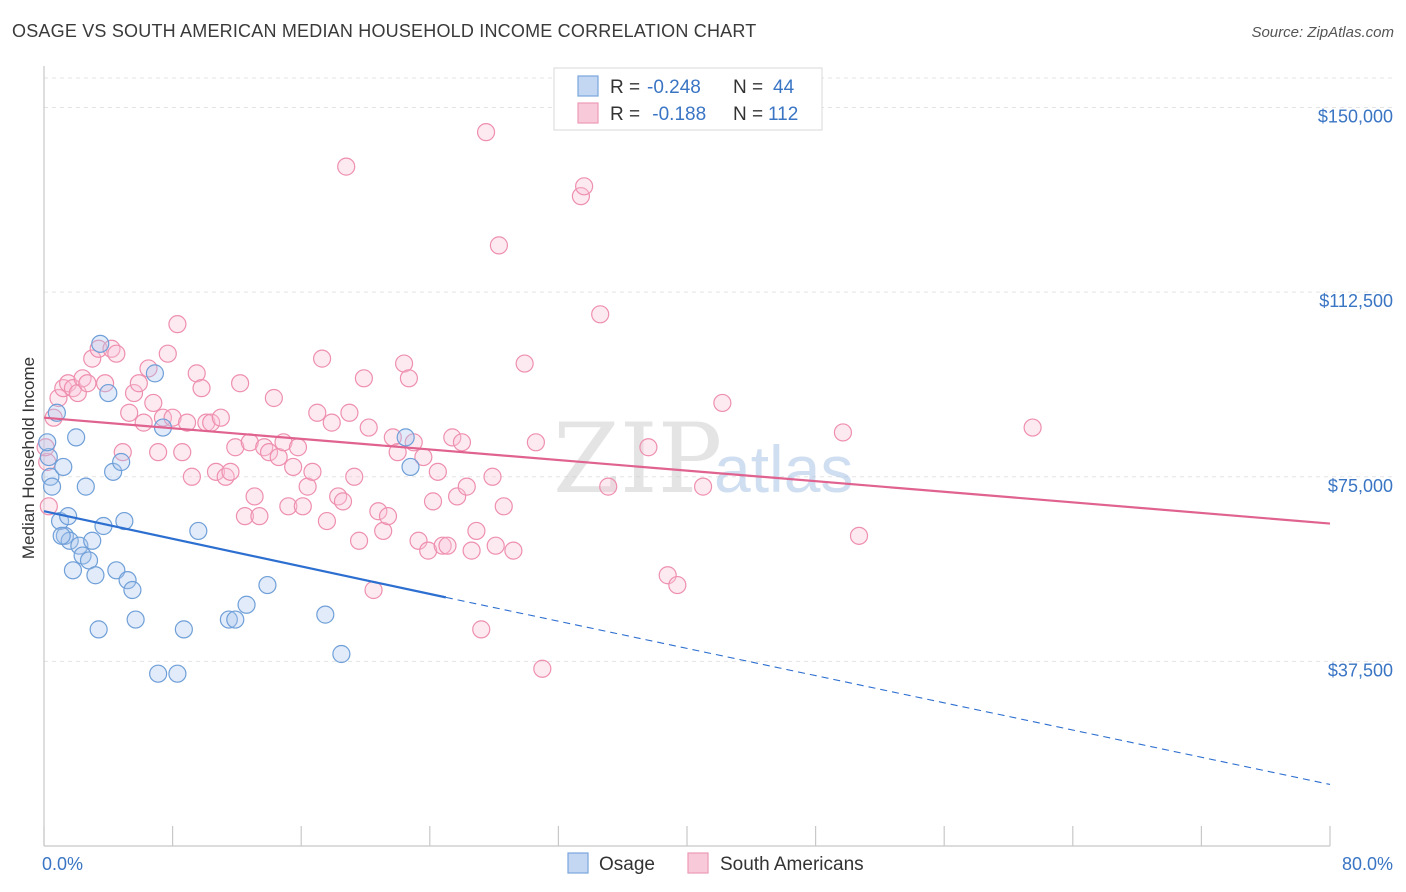 The width and height of the screenshot is (1406, 892). I want to click on series-osage, so click(229, 508).